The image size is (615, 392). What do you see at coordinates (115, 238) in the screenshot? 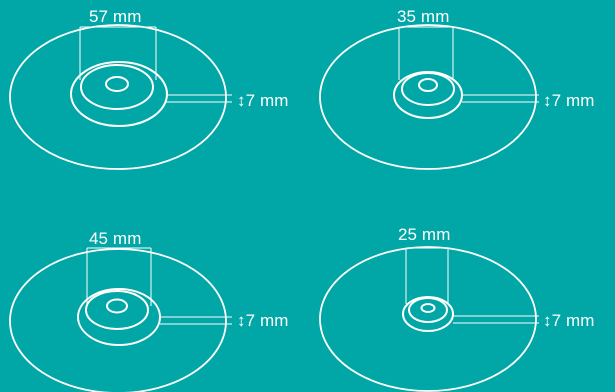
I see `width-label: 45 mm` at bounding box center [115, 238].